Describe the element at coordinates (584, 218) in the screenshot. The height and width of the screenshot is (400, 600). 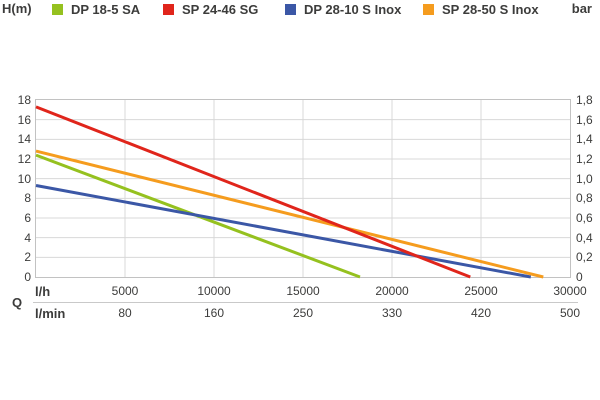
I see `y-right-tick-label: 0,6` at that location.